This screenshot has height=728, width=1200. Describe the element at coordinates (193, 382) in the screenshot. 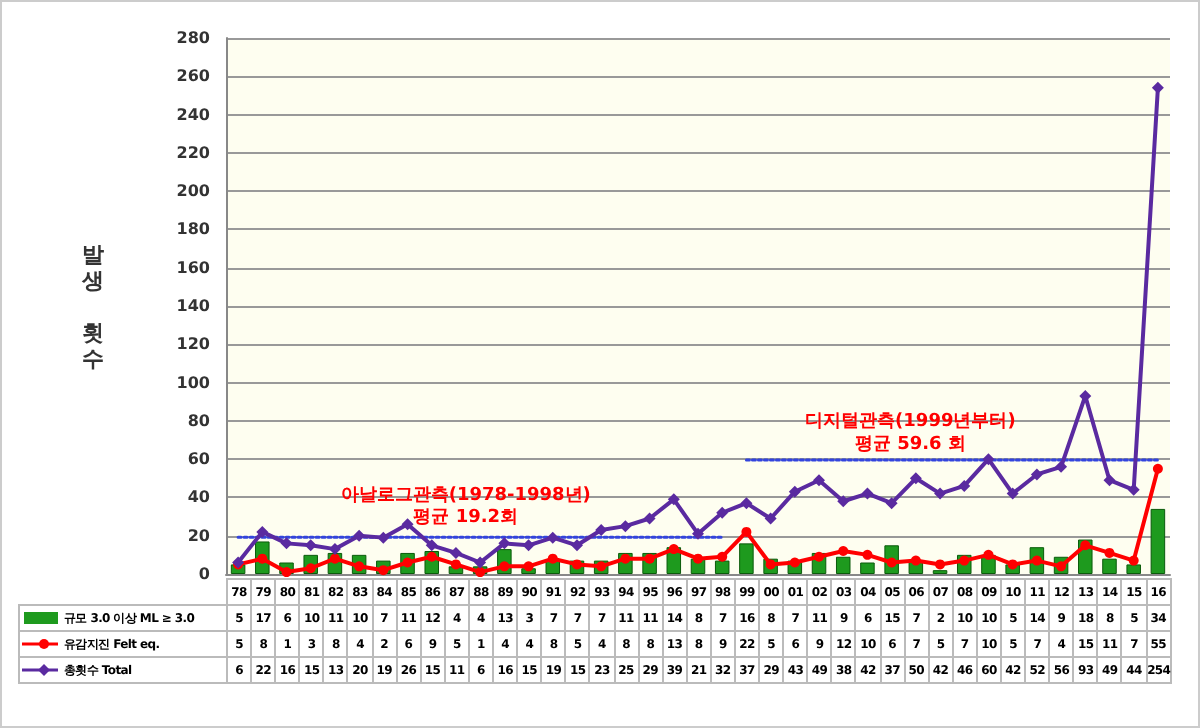

I see `y-tick-label: 100` at that location.